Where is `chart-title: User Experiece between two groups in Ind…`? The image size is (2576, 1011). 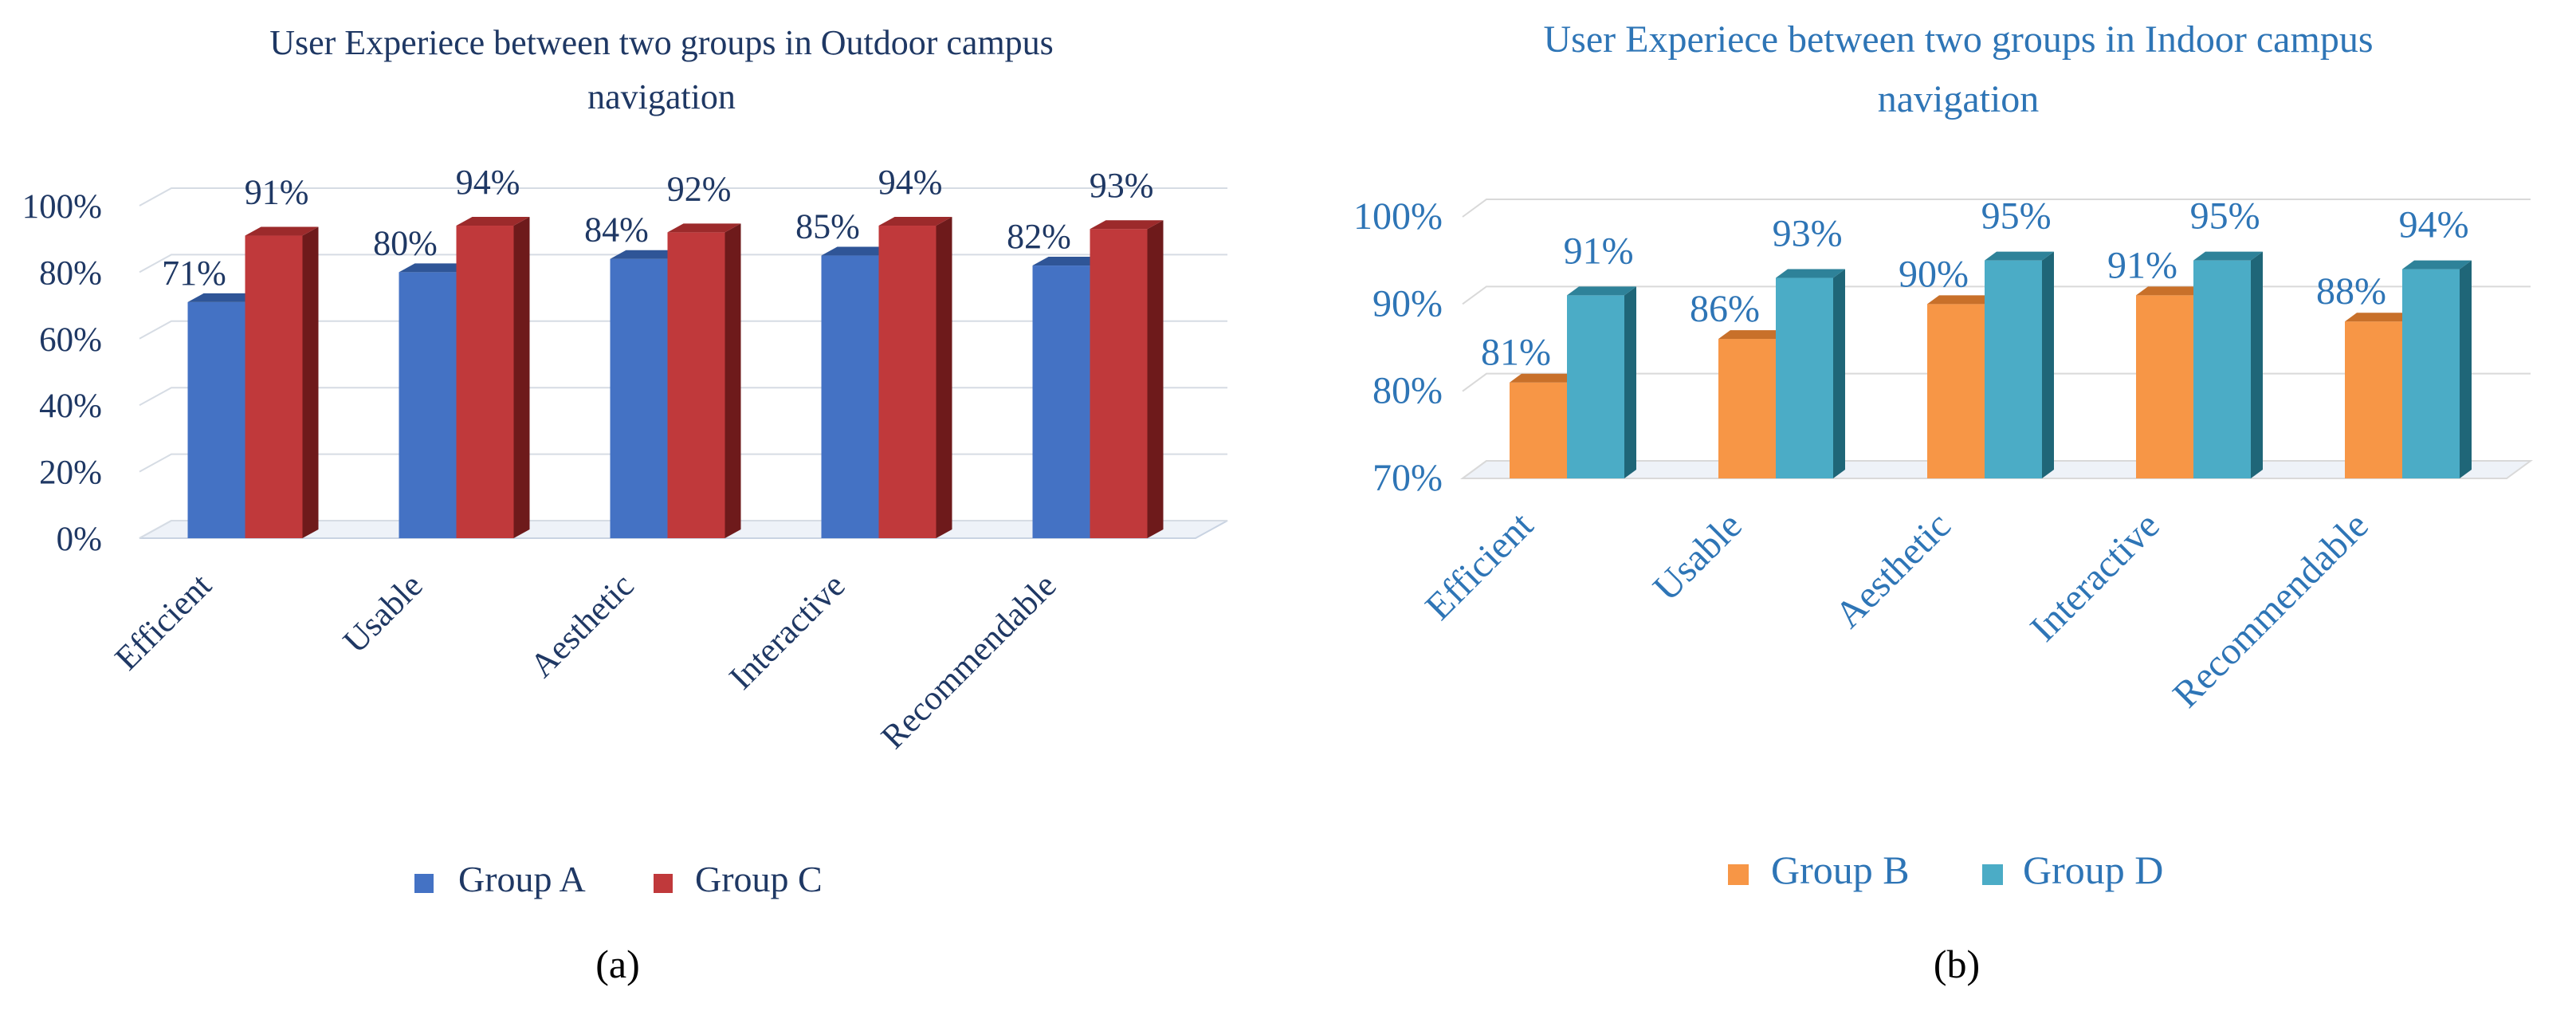
chart-title: User Experiece between two groups in Ind… is located at coordinates (1959, 39).